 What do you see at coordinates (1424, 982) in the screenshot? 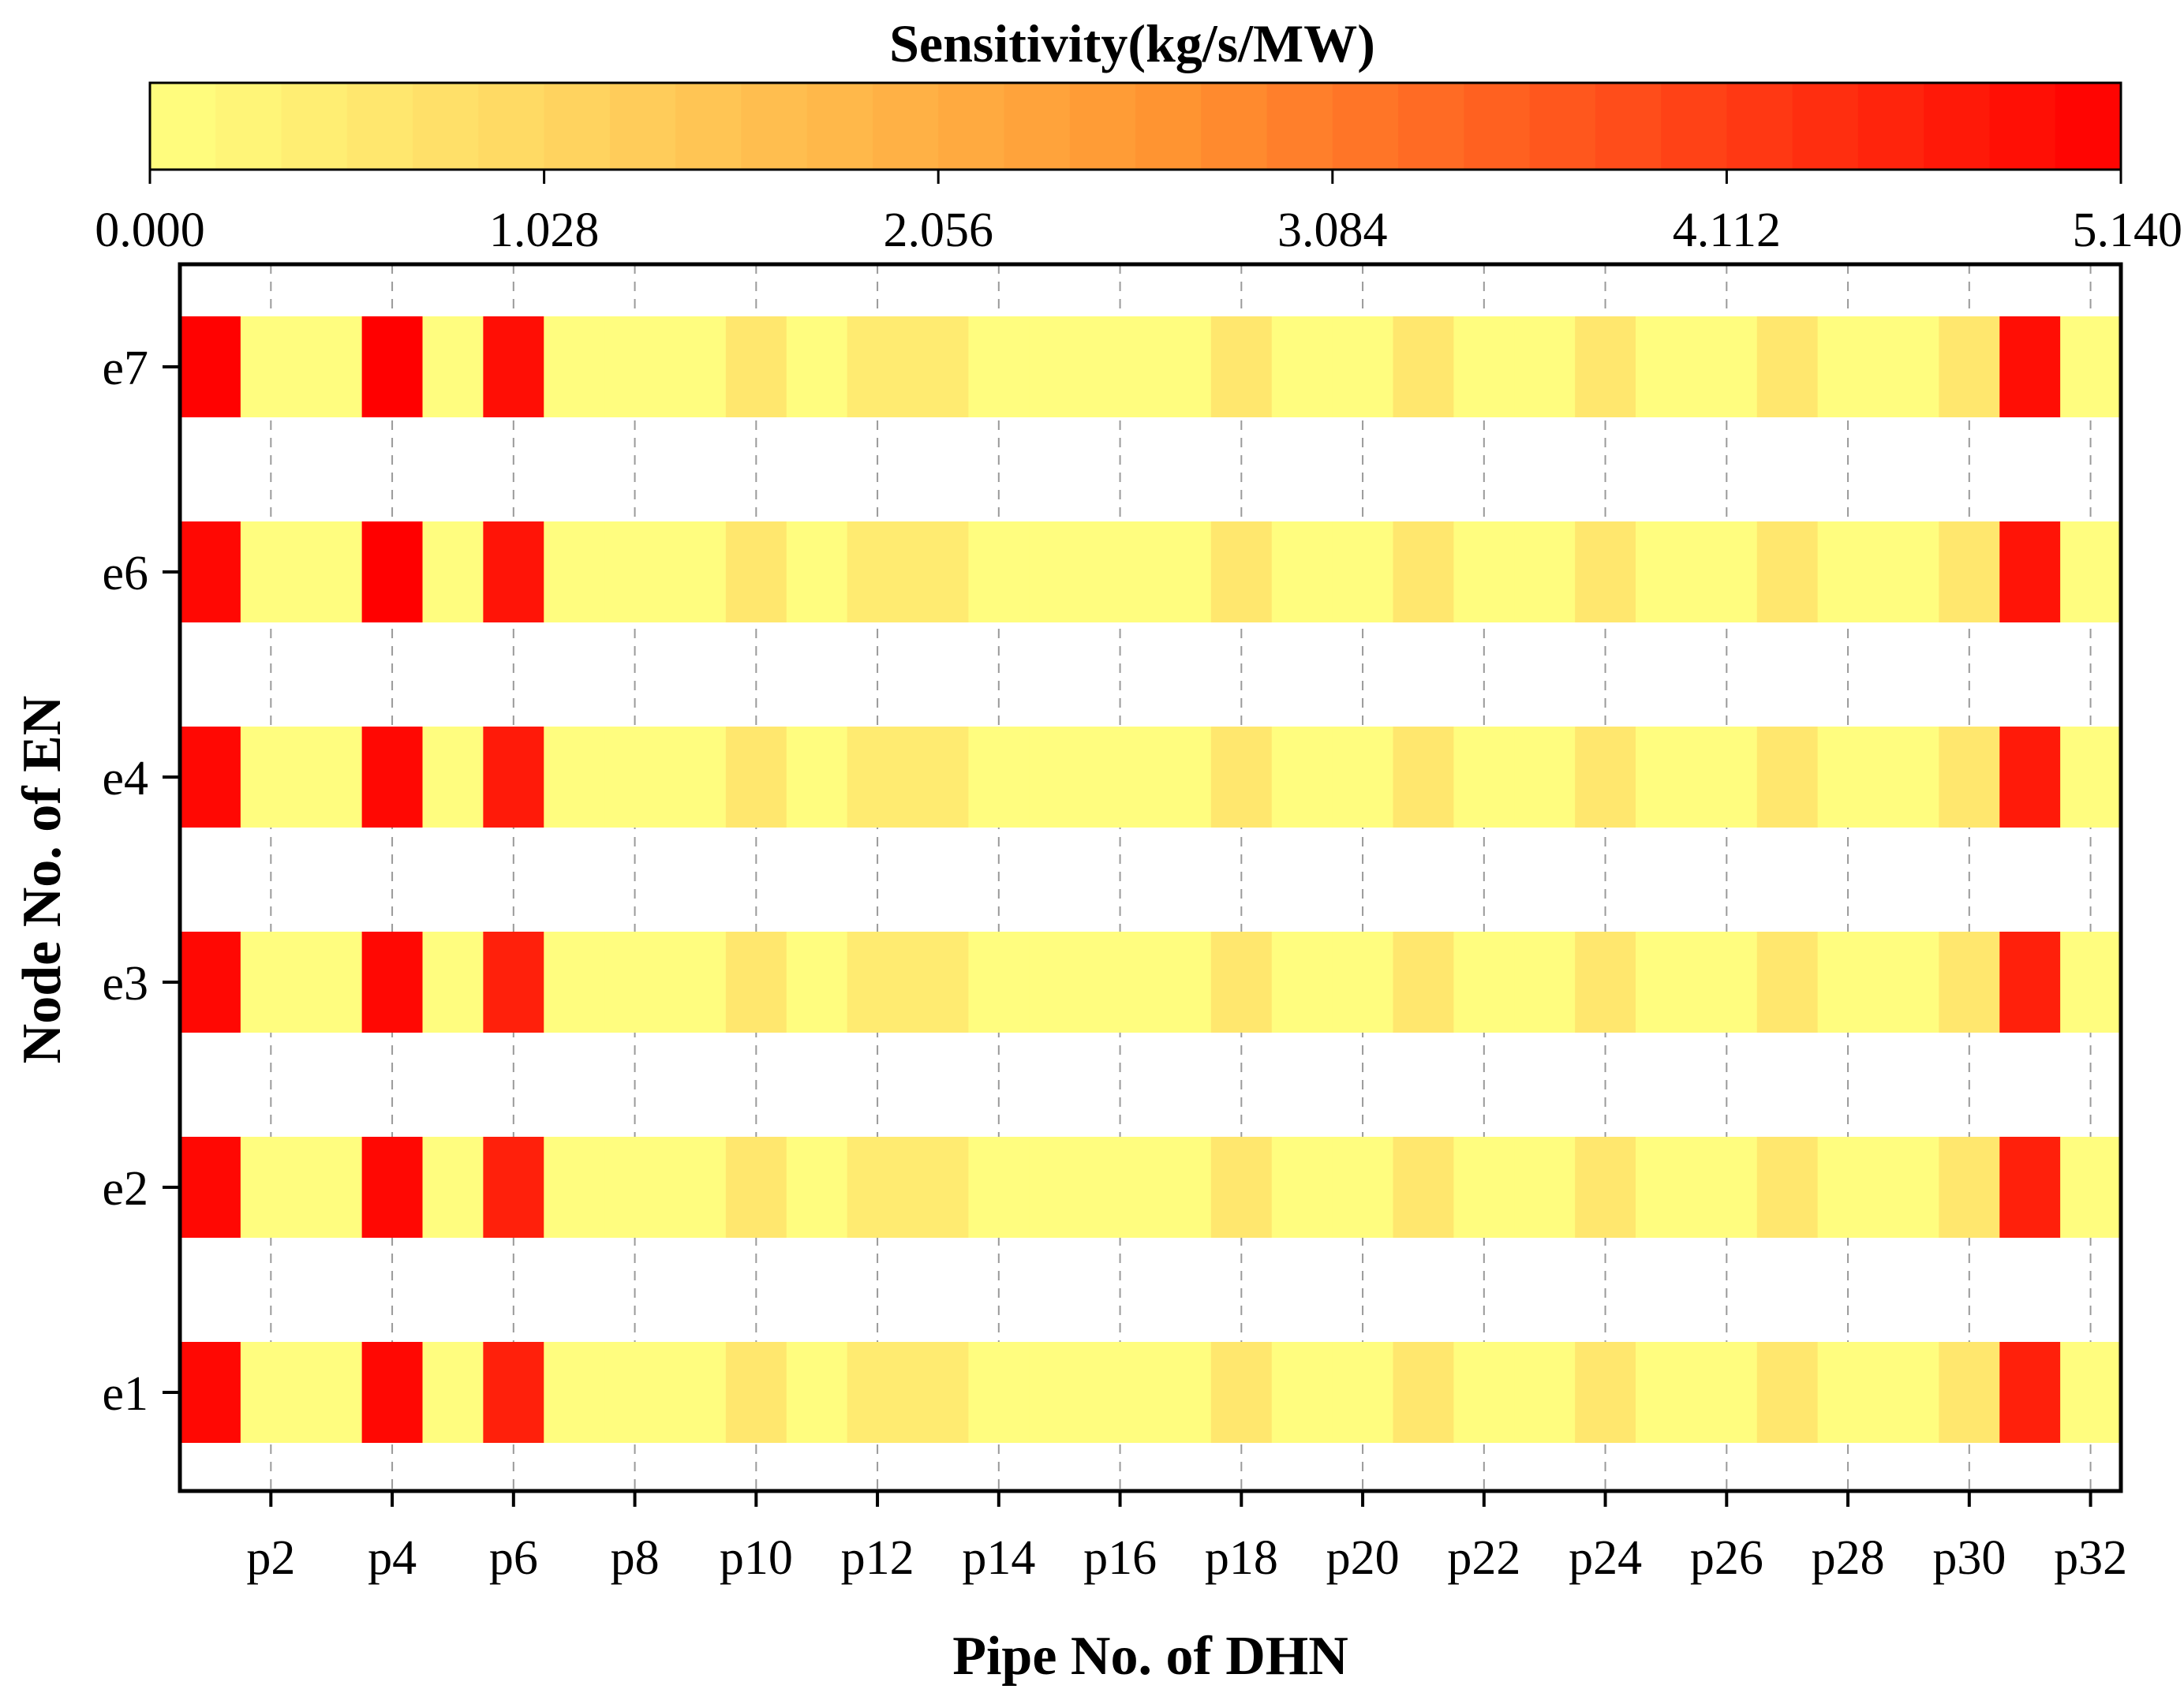
I see `heatmap-cell-e3-p21` at bounding box center [1424, 982].